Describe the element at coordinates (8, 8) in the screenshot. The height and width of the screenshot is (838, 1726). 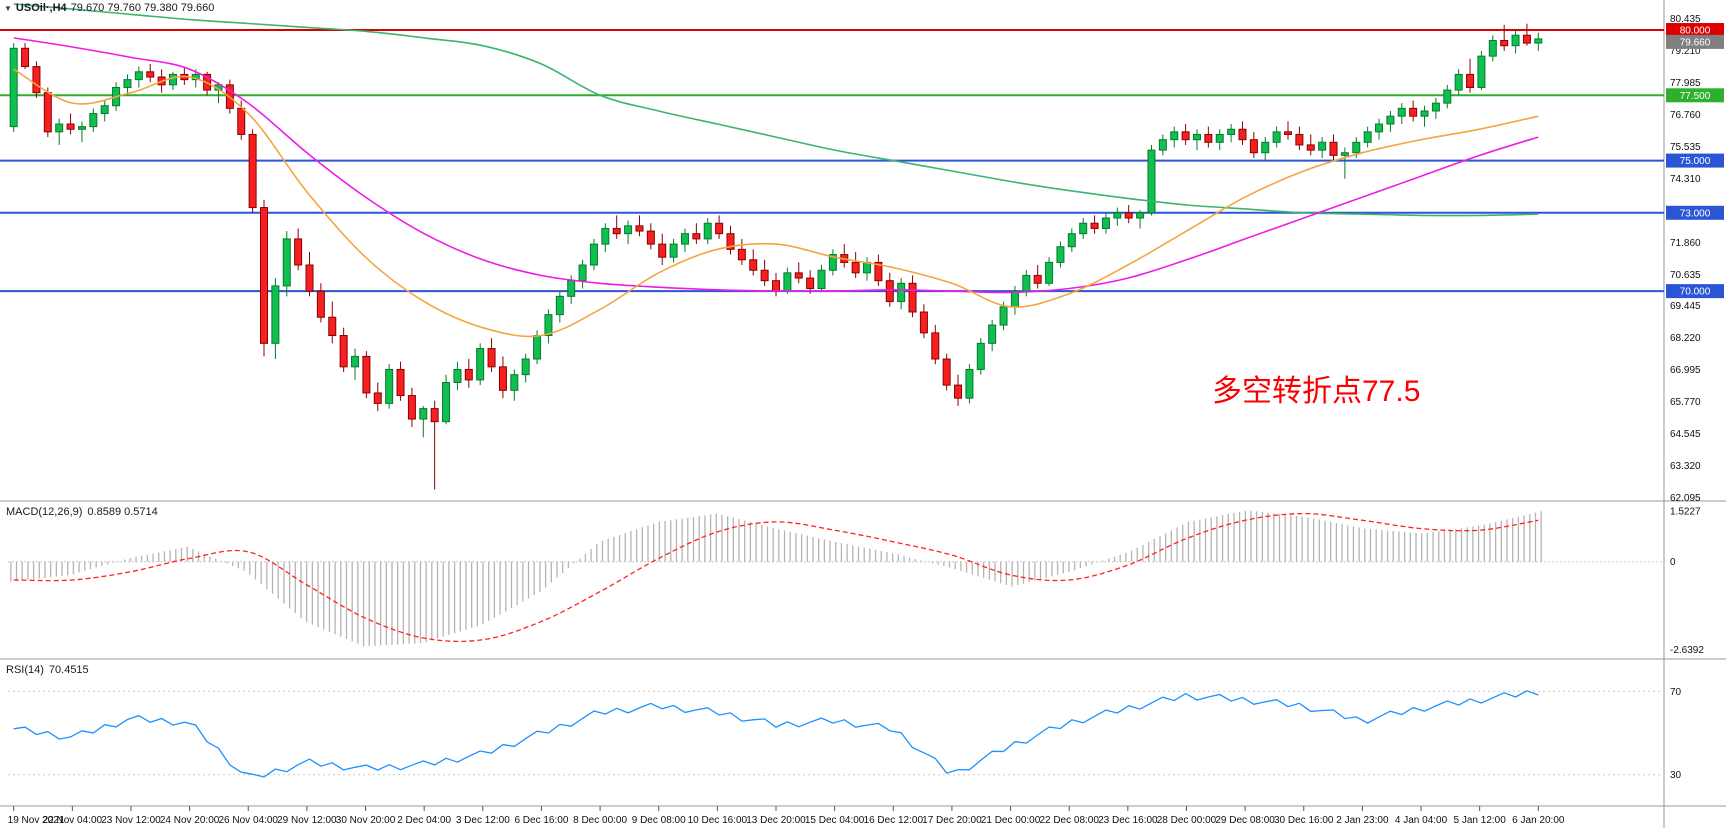
I see `symbol-dropdown-icon: ▼` at that location.